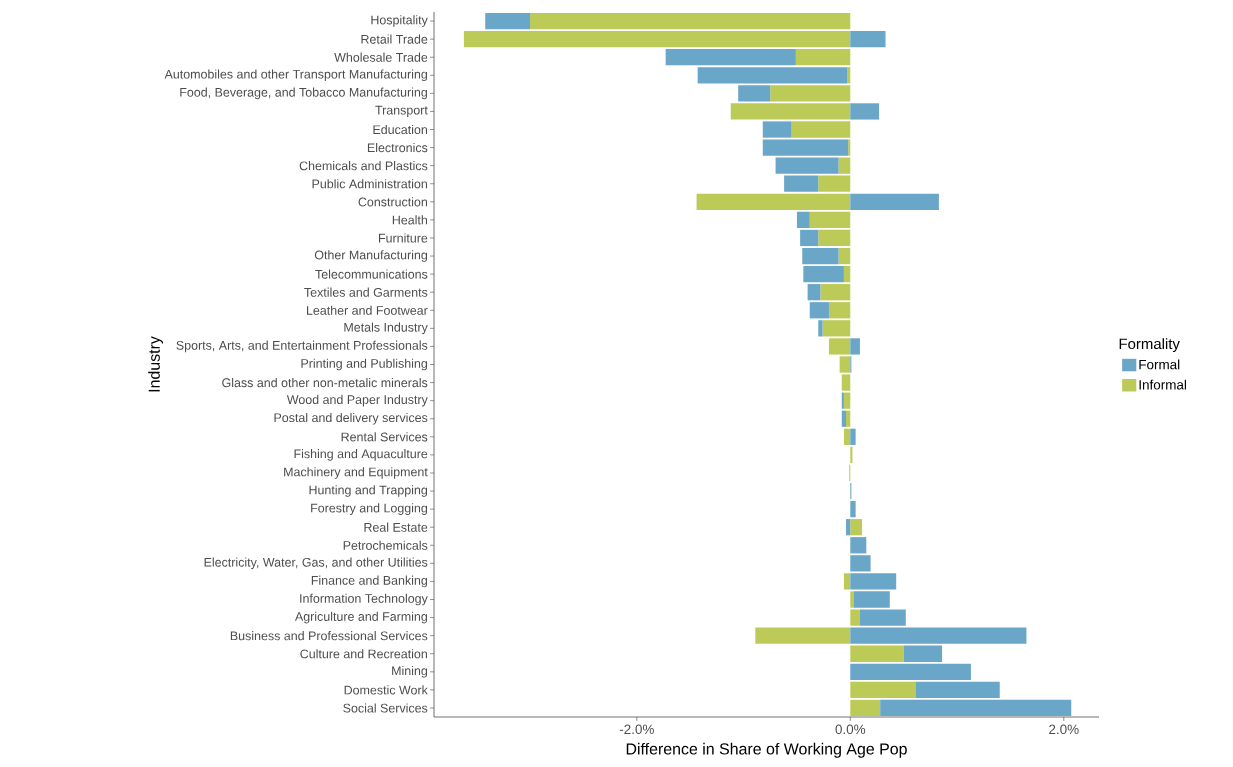 The image size is (1233, 767). What do you see at coordinates (385, 545) in the screenshot?
I see `y-tick-label: Petrochemicals` at bounding box center [385, 545].